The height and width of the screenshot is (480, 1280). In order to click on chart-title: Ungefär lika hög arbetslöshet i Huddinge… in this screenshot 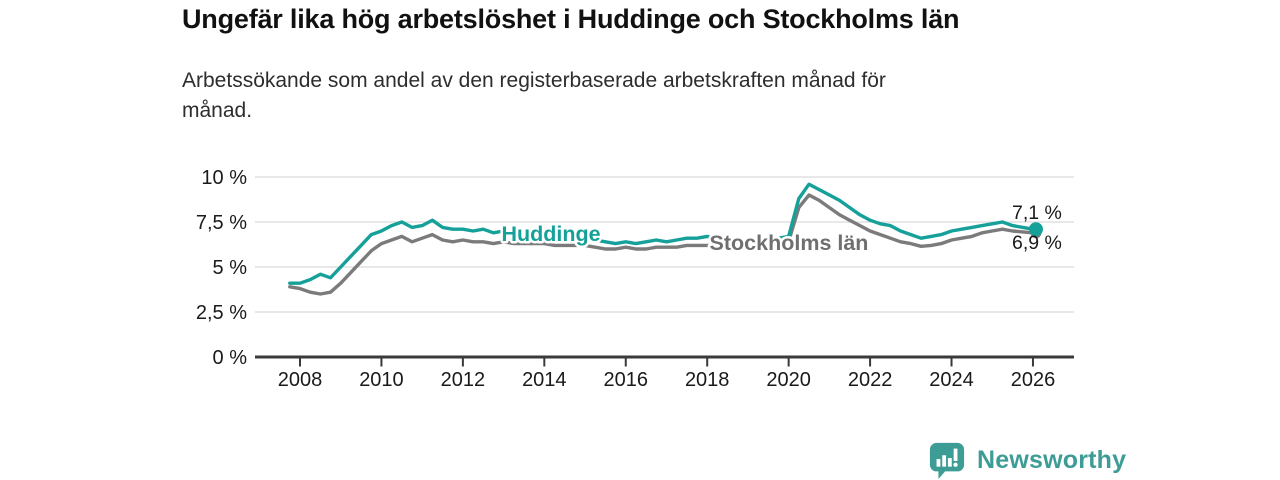, I will do `click(571, 19)`.